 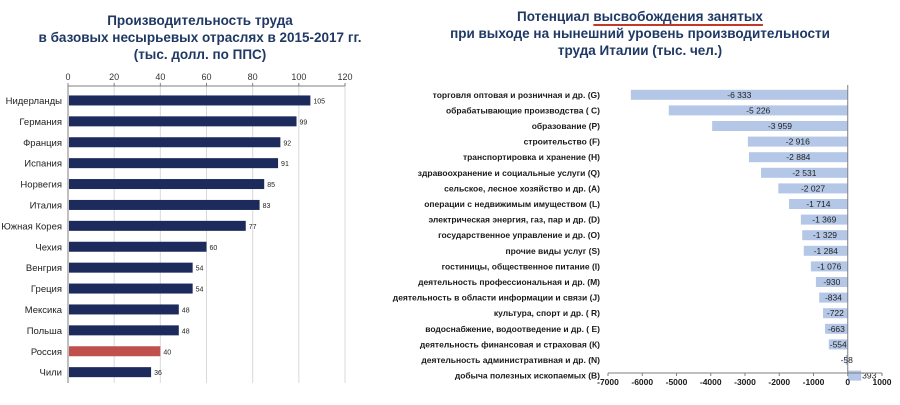 What do you see at coordinates (531, 157) in the screenshot?
I see `right-category-label: транспортировка и хранение (H)` at bounding box center [531, 157].